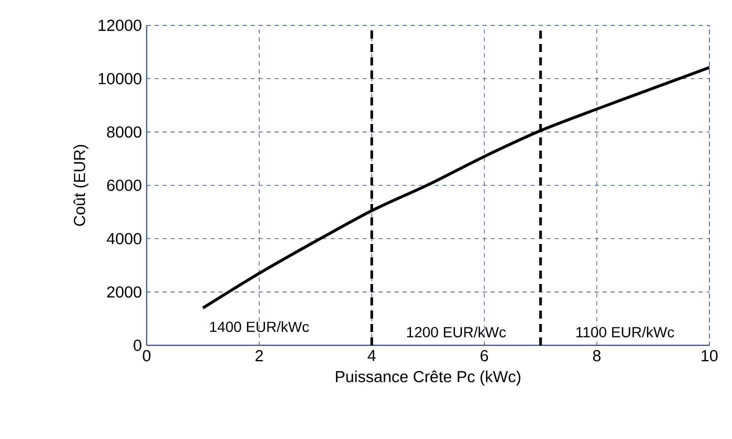 Image resolution: width=732 pixels, height=439 pixels. I want to click on annotation: 1200 EUR/kWc, so click(456, 332).